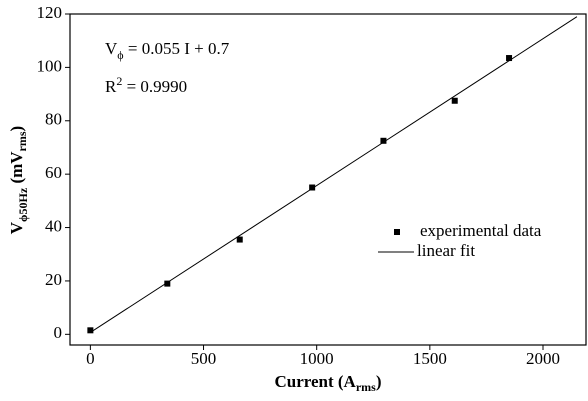 The height and width of the screenshot is (401, 588). What do you see at coordinates (177, 48) in the screenshot?
I see `annotation-tail: = 0.055 I + 0.7` at bounding box center [177, 48].